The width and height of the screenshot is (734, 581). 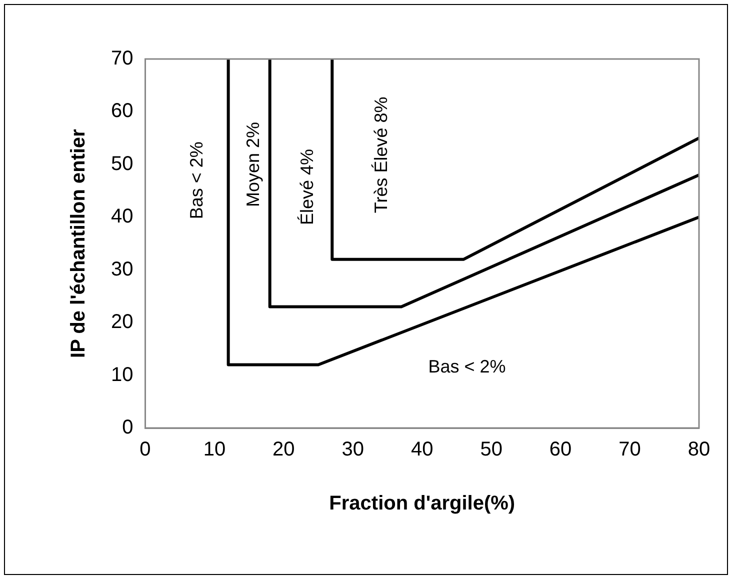 What do you see at coordinates (699, 449) in the screenshot?
I see `x-tick-label: 80` at bounding box center [699, 449].